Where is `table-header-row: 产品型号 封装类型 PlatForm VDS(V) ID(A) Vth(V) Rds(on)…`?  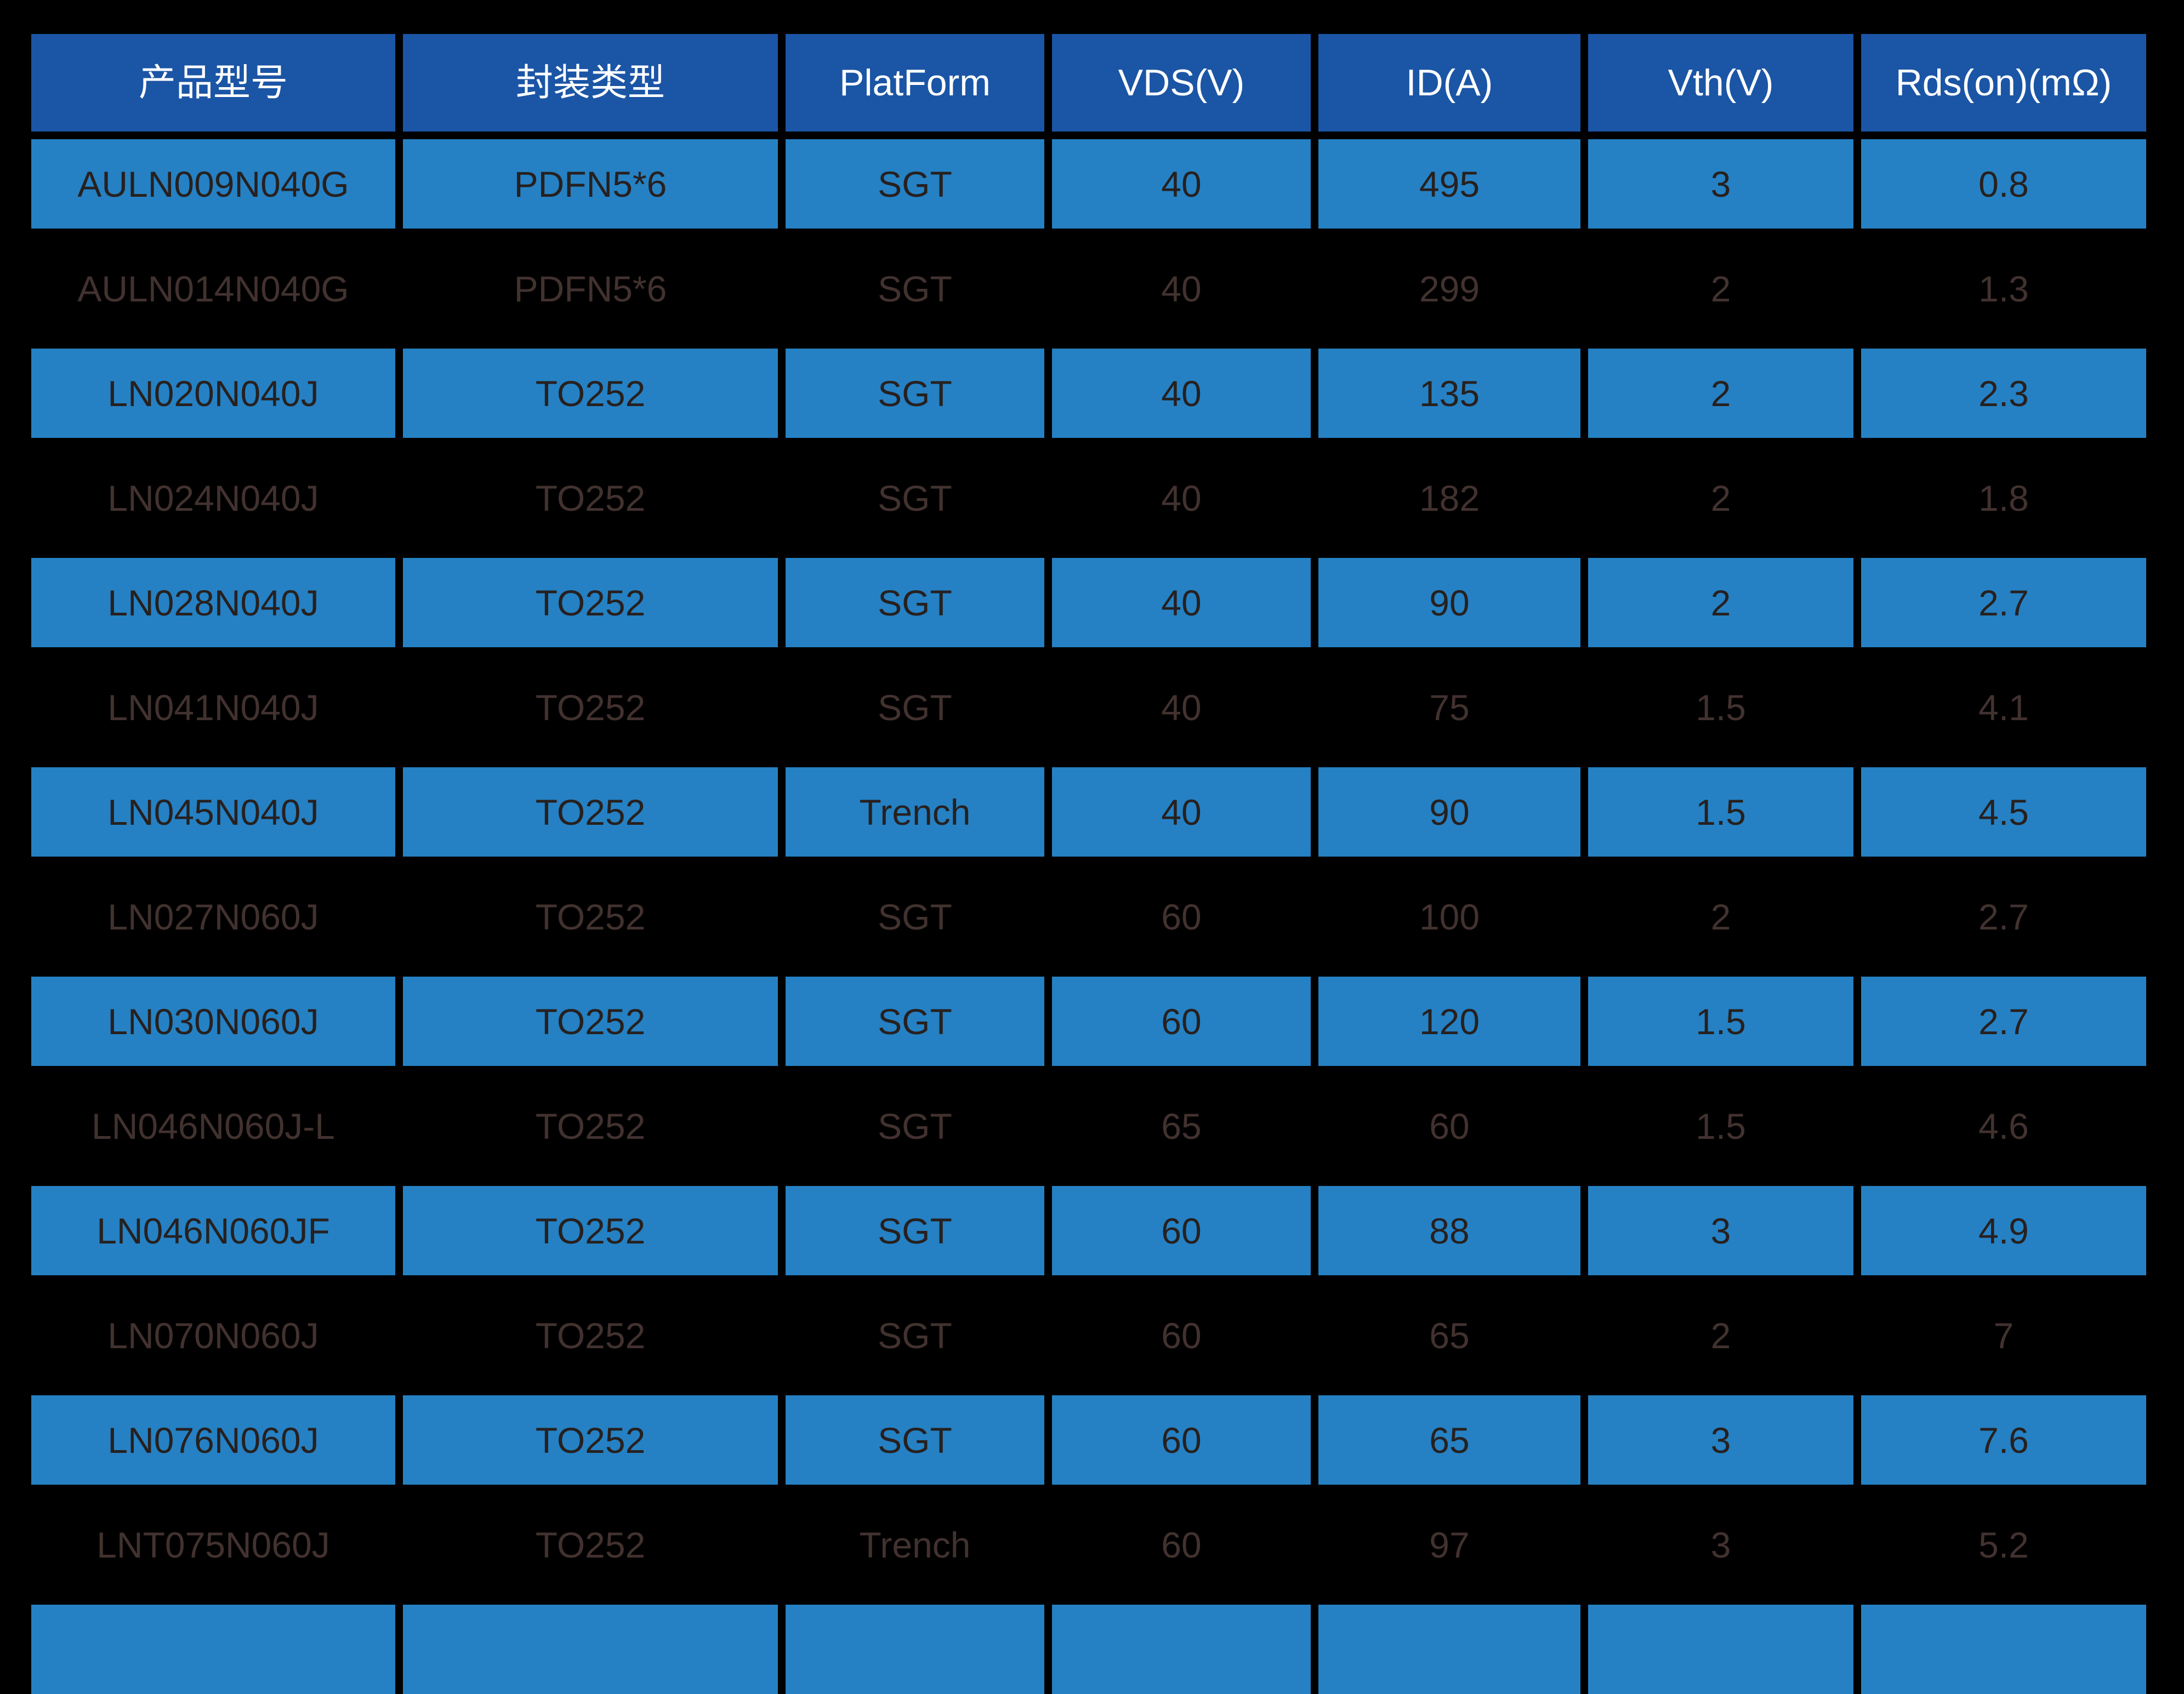 table-header-row: 产品型号 封装类型 PlatForm VDS(V) ID(A) Vth(V) Rds(on)… is located at coordinates (1088, 83).